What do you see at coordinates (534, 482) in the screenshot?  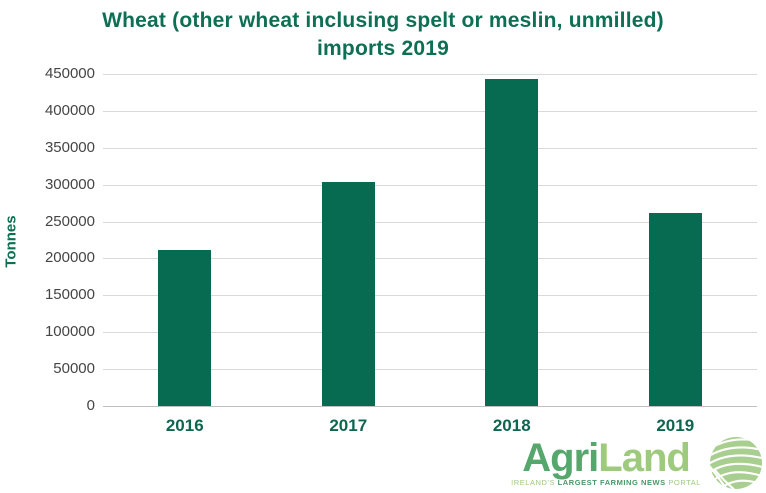 I see `agriland-tagline-part1: IRELAND'S` at bounding box center [534, 482].